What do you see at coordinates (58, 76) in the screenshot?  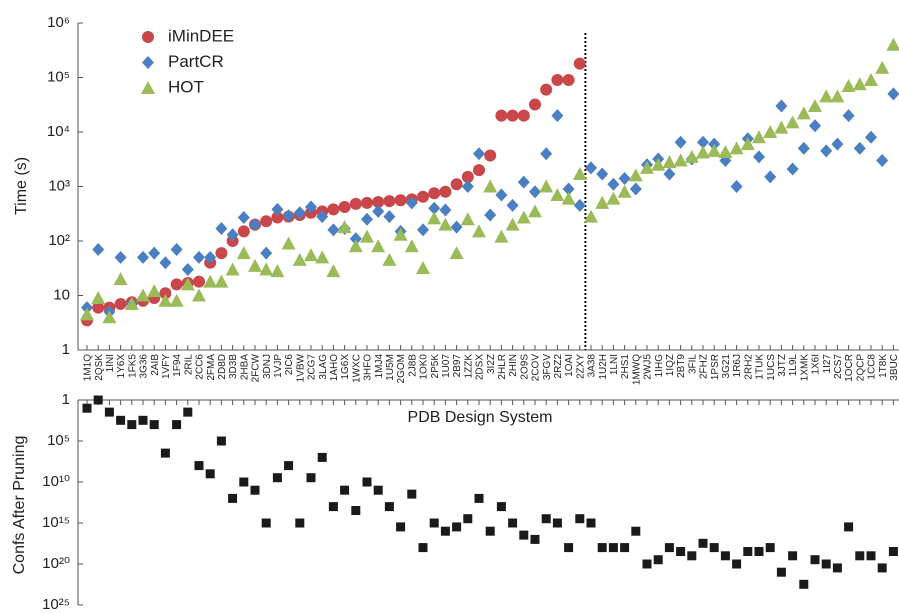 I see `y-tick-label: 10⁵` at bounding box center [58, 76].